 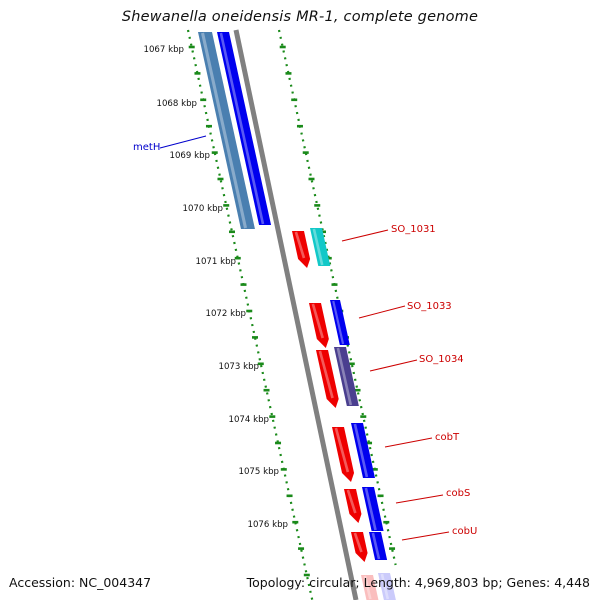 I want to click on gene-so1031-red, so click(x=301, y=249).